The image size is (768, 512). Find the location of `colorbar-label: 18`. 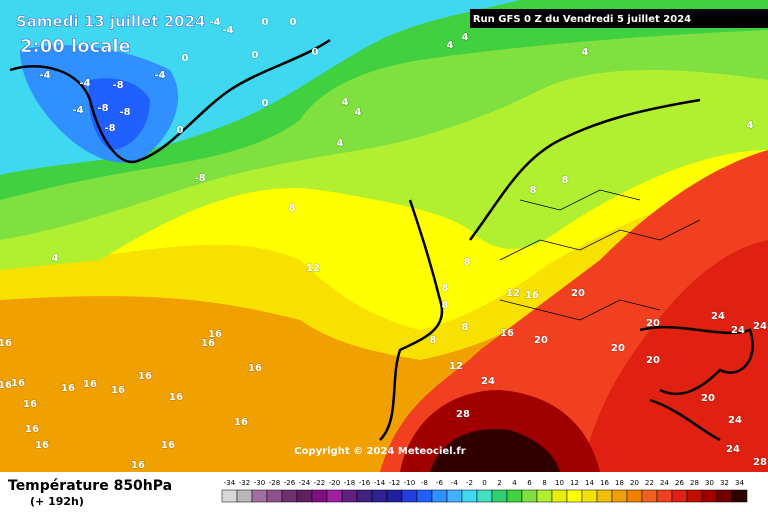

colorbar-label: 18 is located at coordinates (619, 483).